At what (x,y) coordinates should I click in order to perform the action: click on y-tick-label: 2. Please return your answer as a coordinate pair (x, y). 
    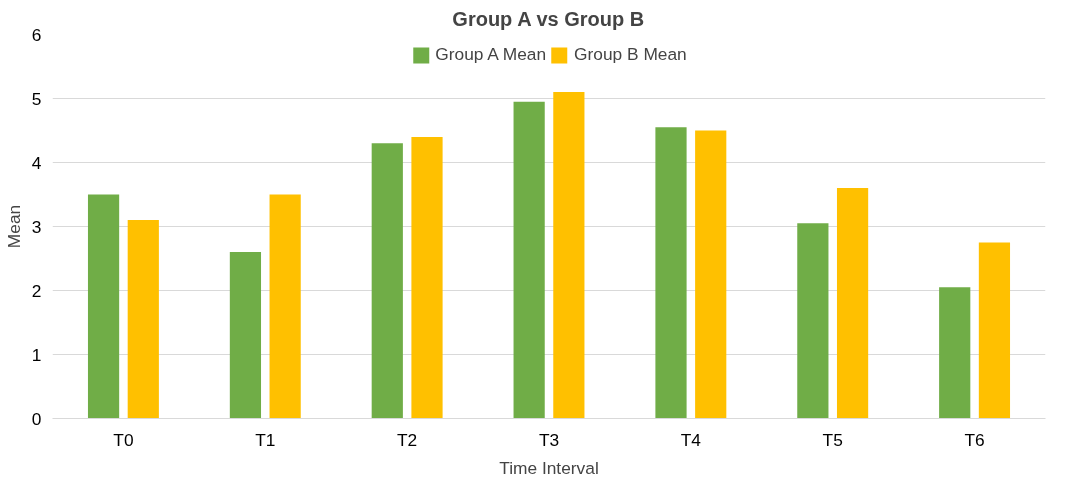
    Looking at the image, I should click on (36, 290).